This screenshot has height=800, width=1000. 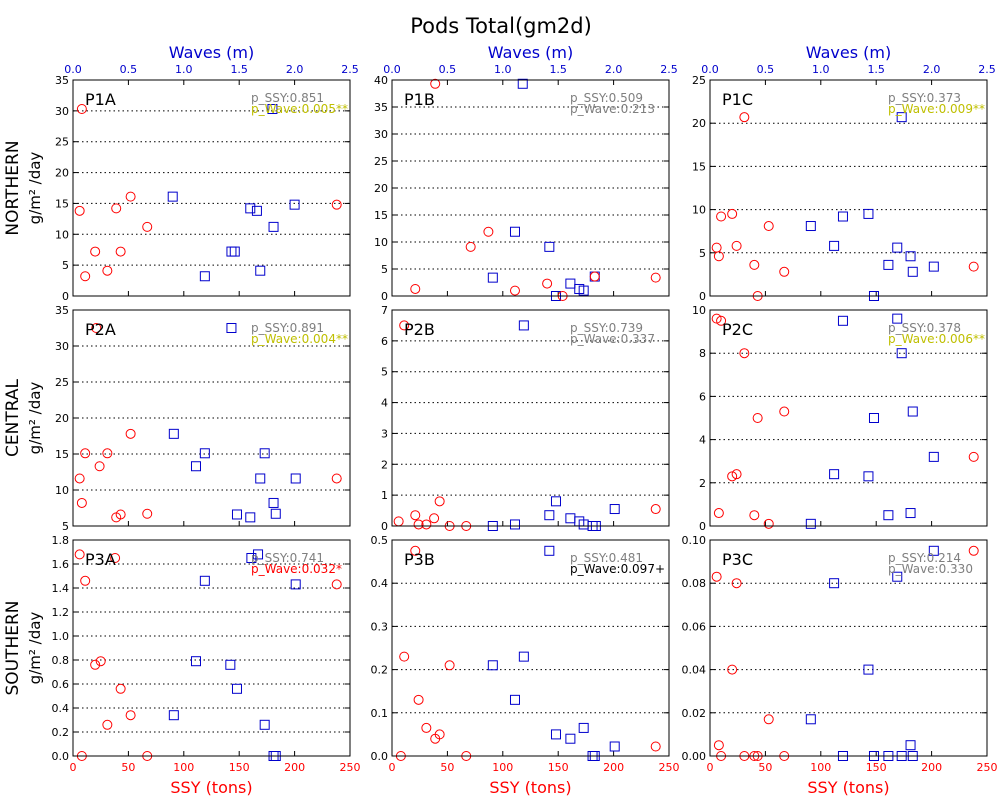 What do you see at coordinates (61, 708) in the screenshot?
I see `y-tick-label: 0.4` at bounding box center [61, 708].